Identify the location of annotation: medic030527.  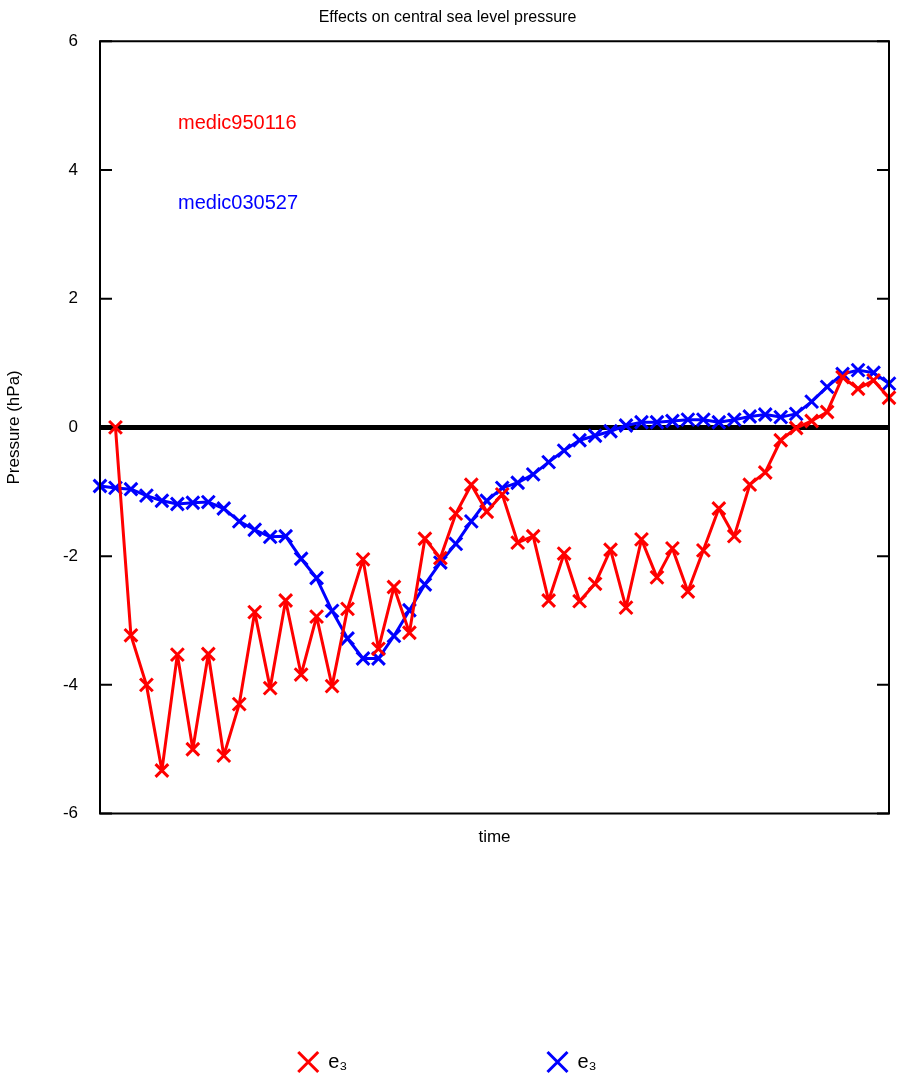
(238, 201).